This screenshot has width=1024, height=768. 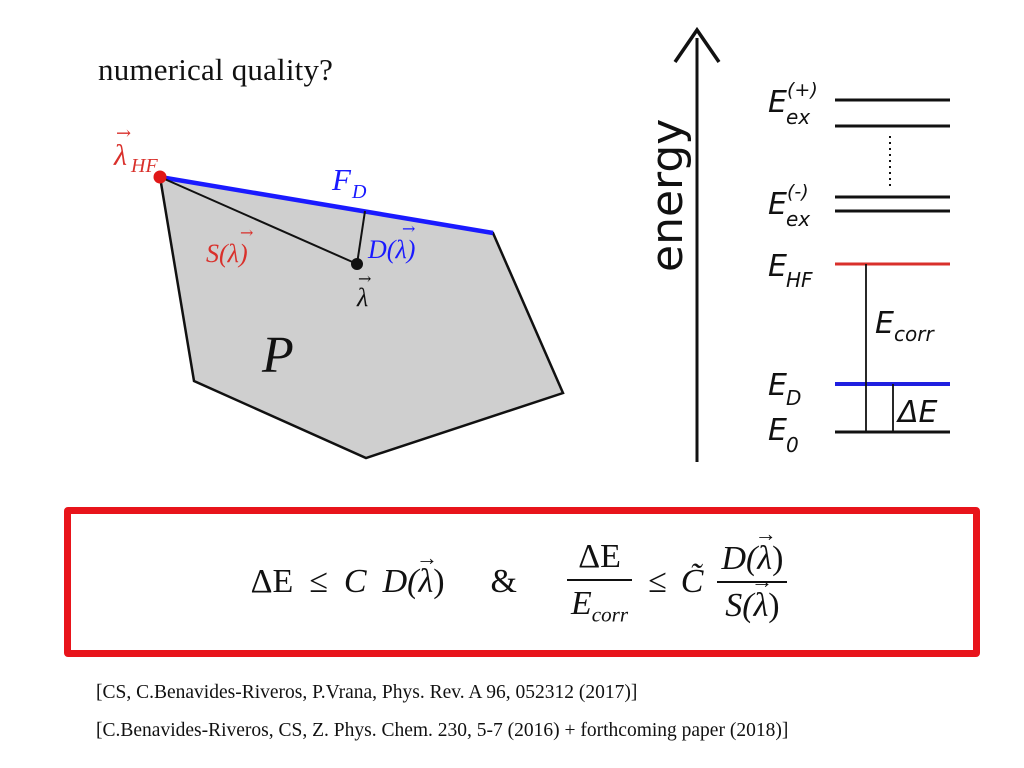 What do you see at coordinates (914, 334) in the screenshot?
I see `svg-text: corr` at bounding box center [914, 334].